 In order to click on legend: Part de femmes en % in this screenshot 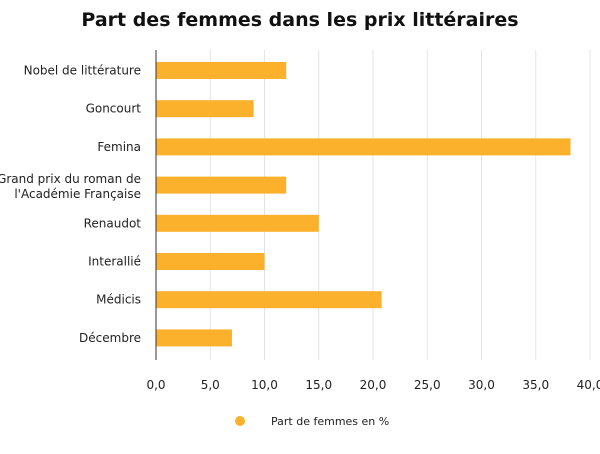, I will do `click(312, 421)`.